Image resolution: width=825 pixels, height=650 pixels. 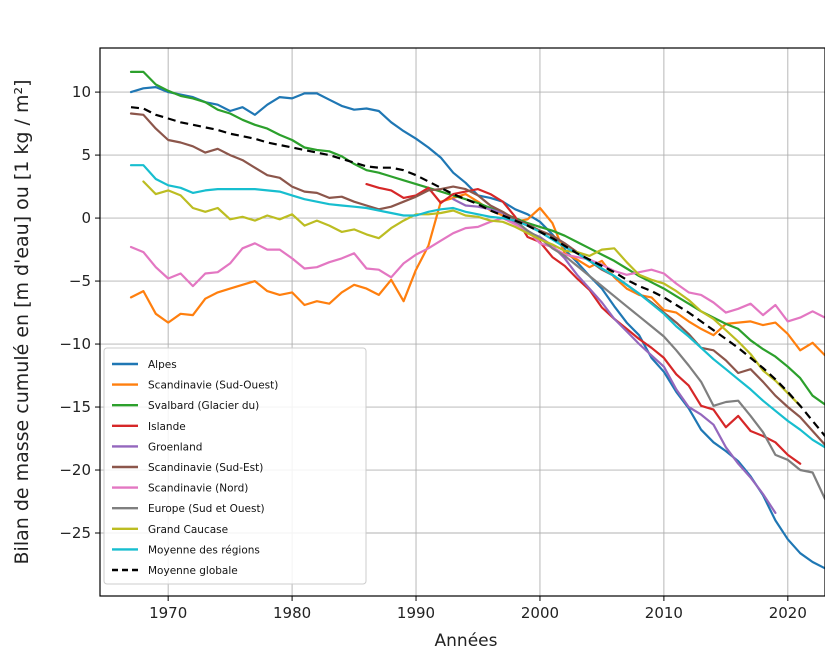 I want to click on y-tick-label: 0, so click(x=86, y=218).